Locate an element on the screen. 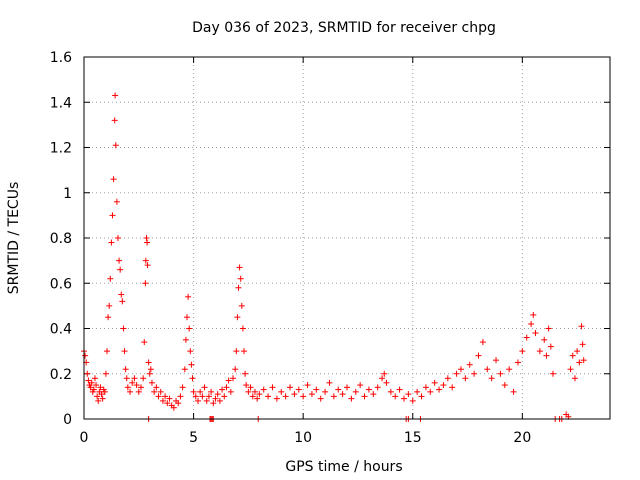  y-axis-title: SRMTID / TECUs is located at coordinates (14, 238).